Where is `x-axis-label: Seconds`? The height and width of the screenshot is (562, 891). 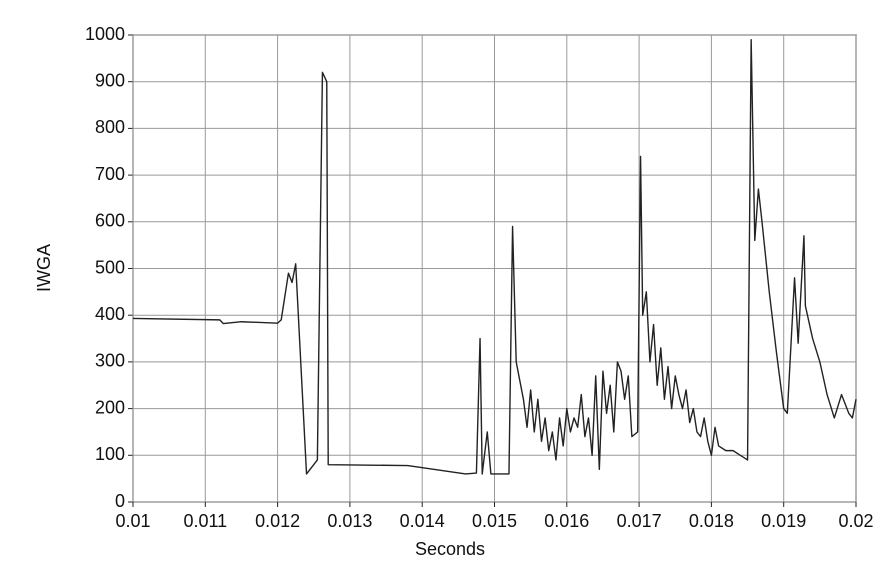
x-axis-label: Seconds is located at coordinates (450, 549).